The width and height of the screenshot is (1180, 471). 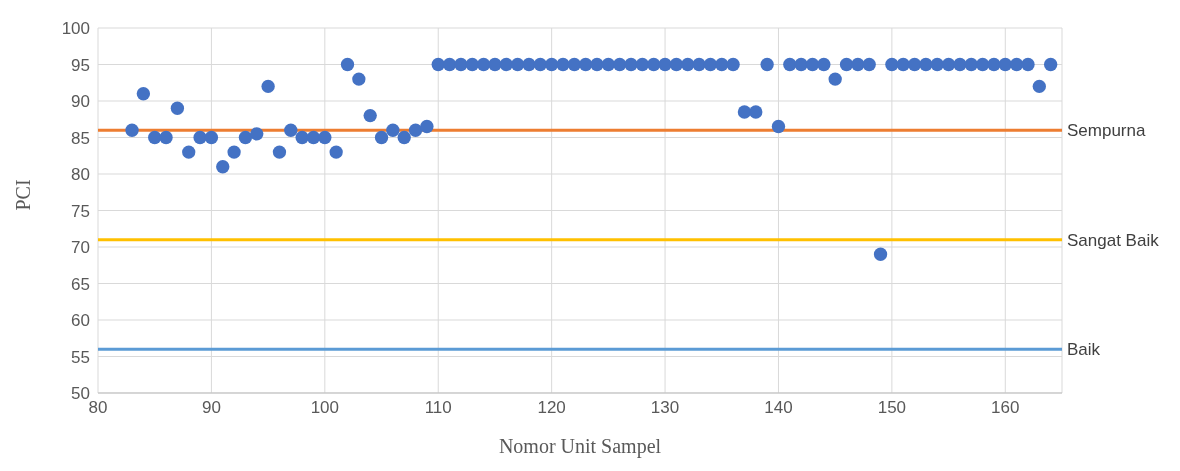 I want to click on x-tick-label: 120, so click(x=551, y=408).